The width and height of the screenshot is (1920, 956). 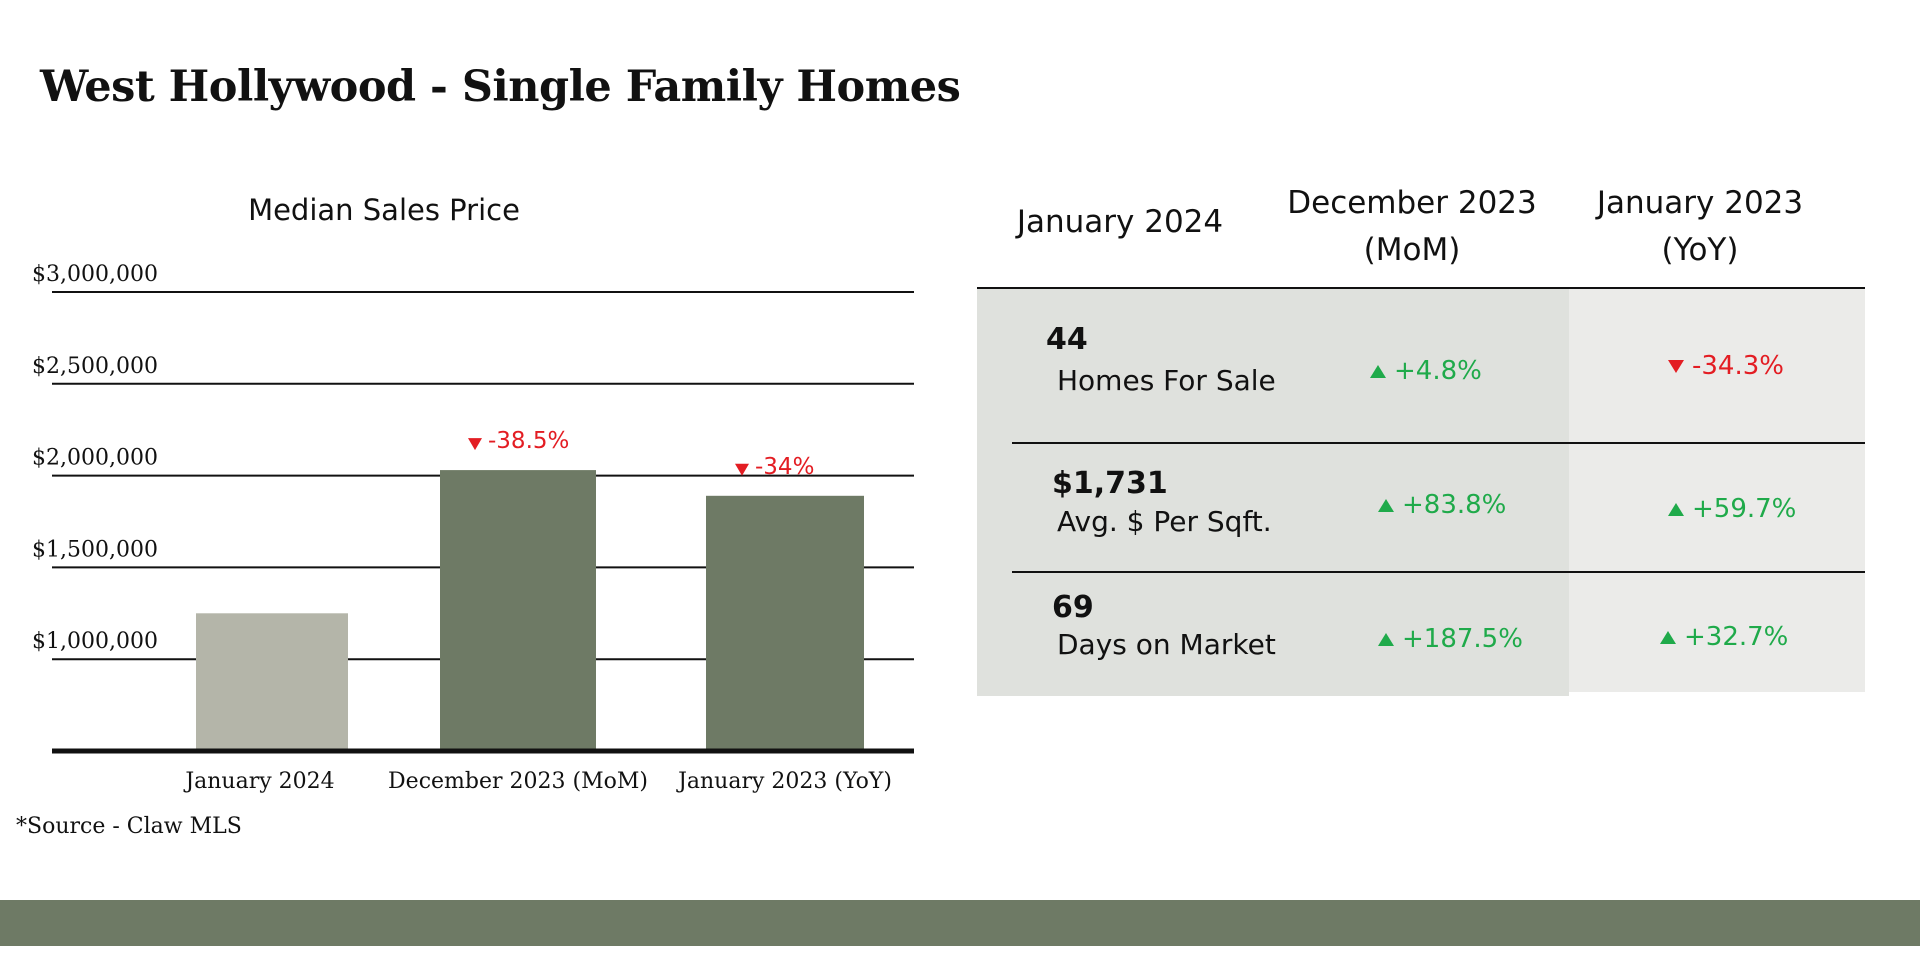 What do you see at coordinates (95, 641) in the screenshot?
I see `y-tick-label: $1,000,000` at bounding box center [95, 641].